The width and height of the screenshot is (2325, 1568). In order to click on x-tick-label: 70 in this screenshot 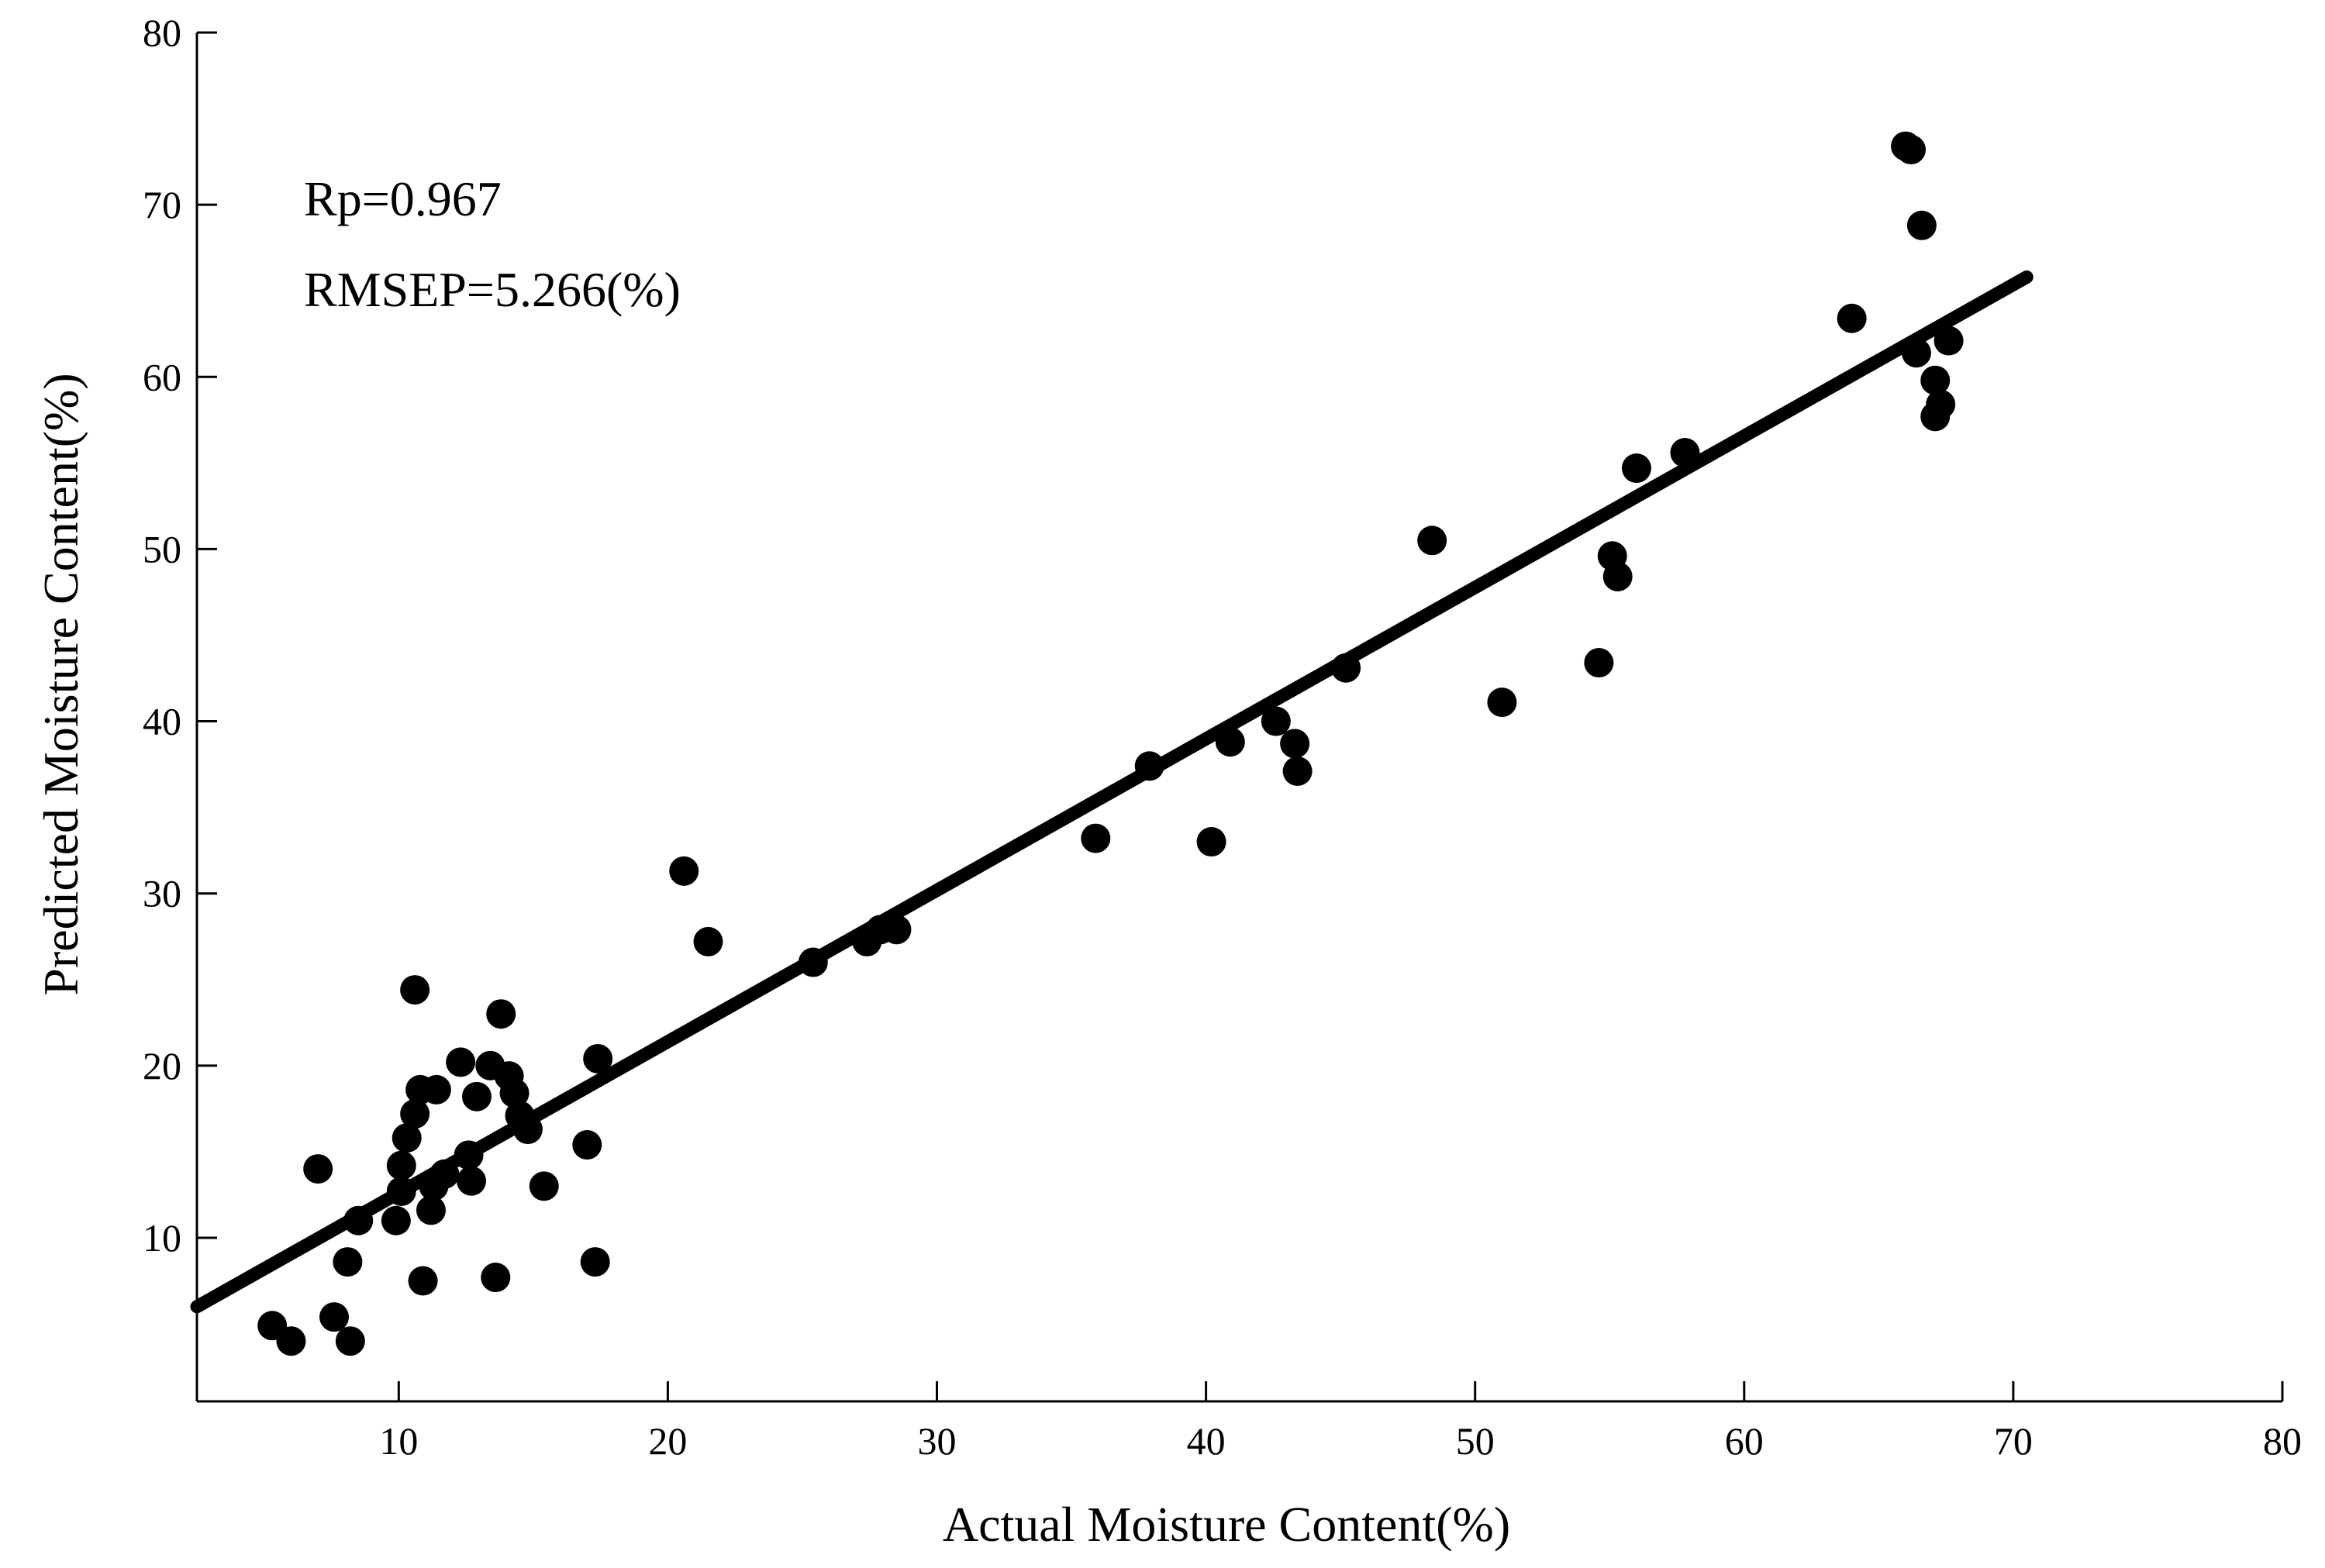, I will do `click(2013, 1441)`.